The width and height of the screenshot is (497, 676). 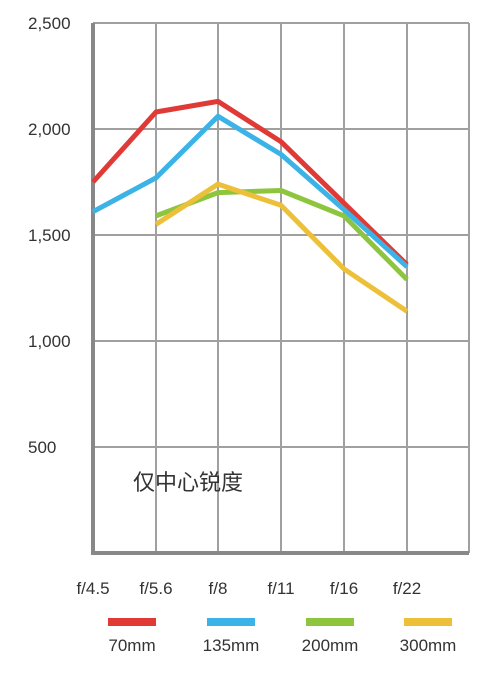 What do you see at coordinates (407, 588) in the screenshot?
I see `x-tick-label: f/22` at bounding box center [407, 588].